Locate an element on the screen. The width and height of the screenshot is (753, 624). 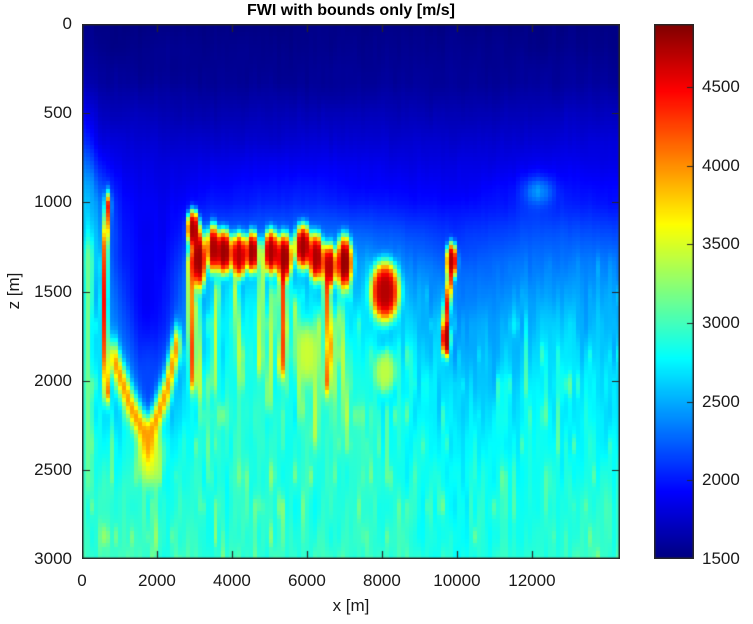
colorbar-canvas is located at coordinates (674, 291).